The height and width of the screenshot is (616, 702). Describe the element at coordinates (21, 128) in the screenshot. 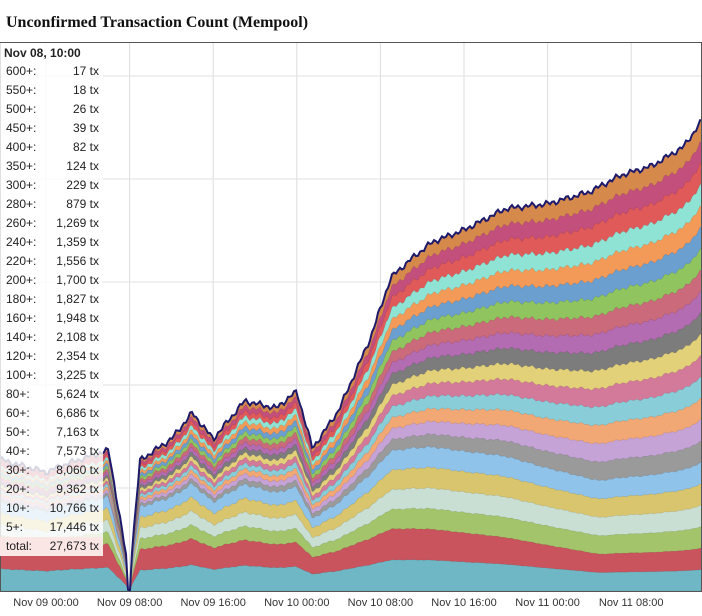

I see `tooltip-bucket: 450+:` at that location.